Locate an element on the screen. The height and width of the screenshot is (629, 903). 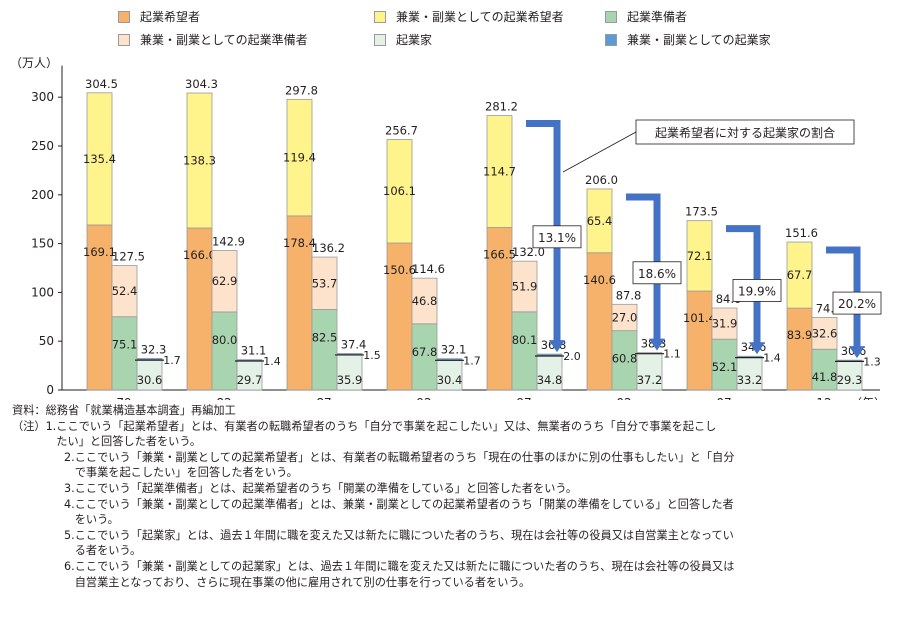
segment-value-label: 1.7 is located at coordinates (472, 360).